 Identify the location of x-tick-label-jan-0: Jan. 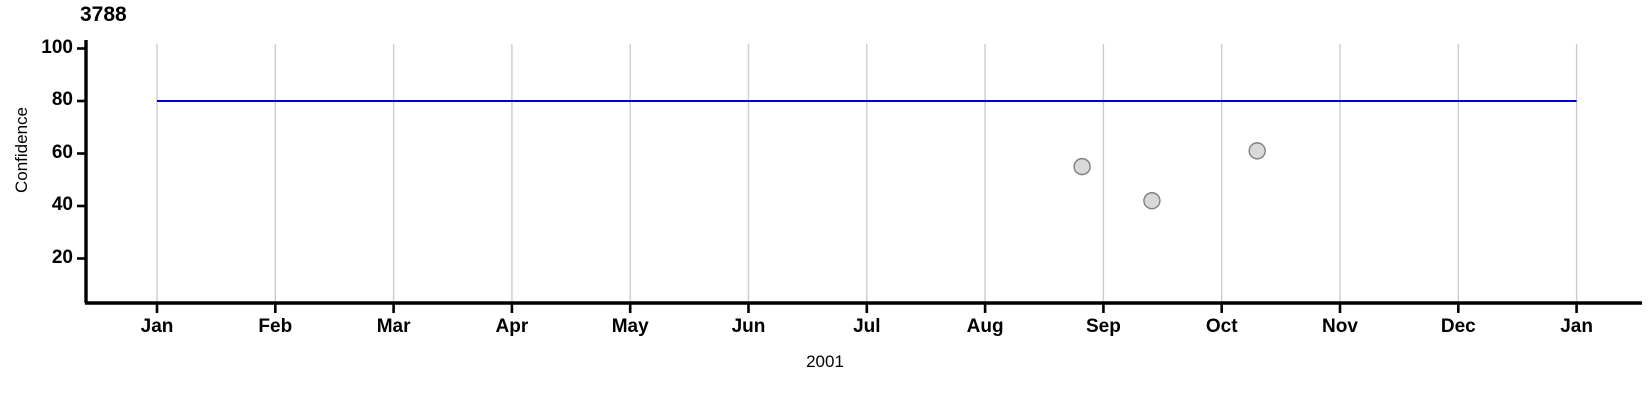
(157, 326).